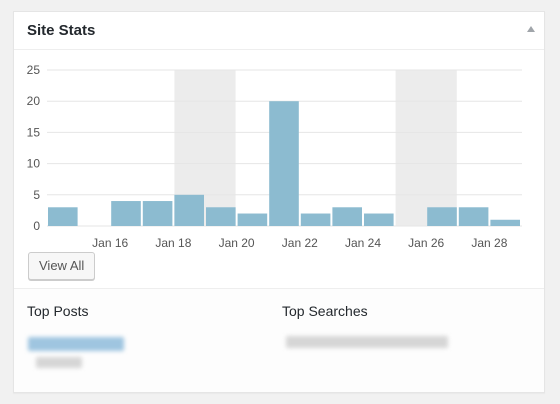  I want to click on top-posts-column: Top Posts, so click(57, 311).